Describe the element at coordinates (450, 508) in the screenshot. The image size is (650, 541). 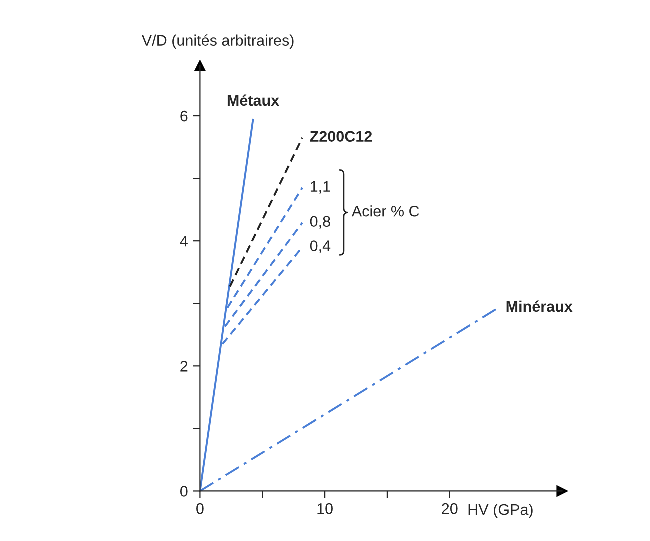
I see `x-tick-label: 20` at that location.